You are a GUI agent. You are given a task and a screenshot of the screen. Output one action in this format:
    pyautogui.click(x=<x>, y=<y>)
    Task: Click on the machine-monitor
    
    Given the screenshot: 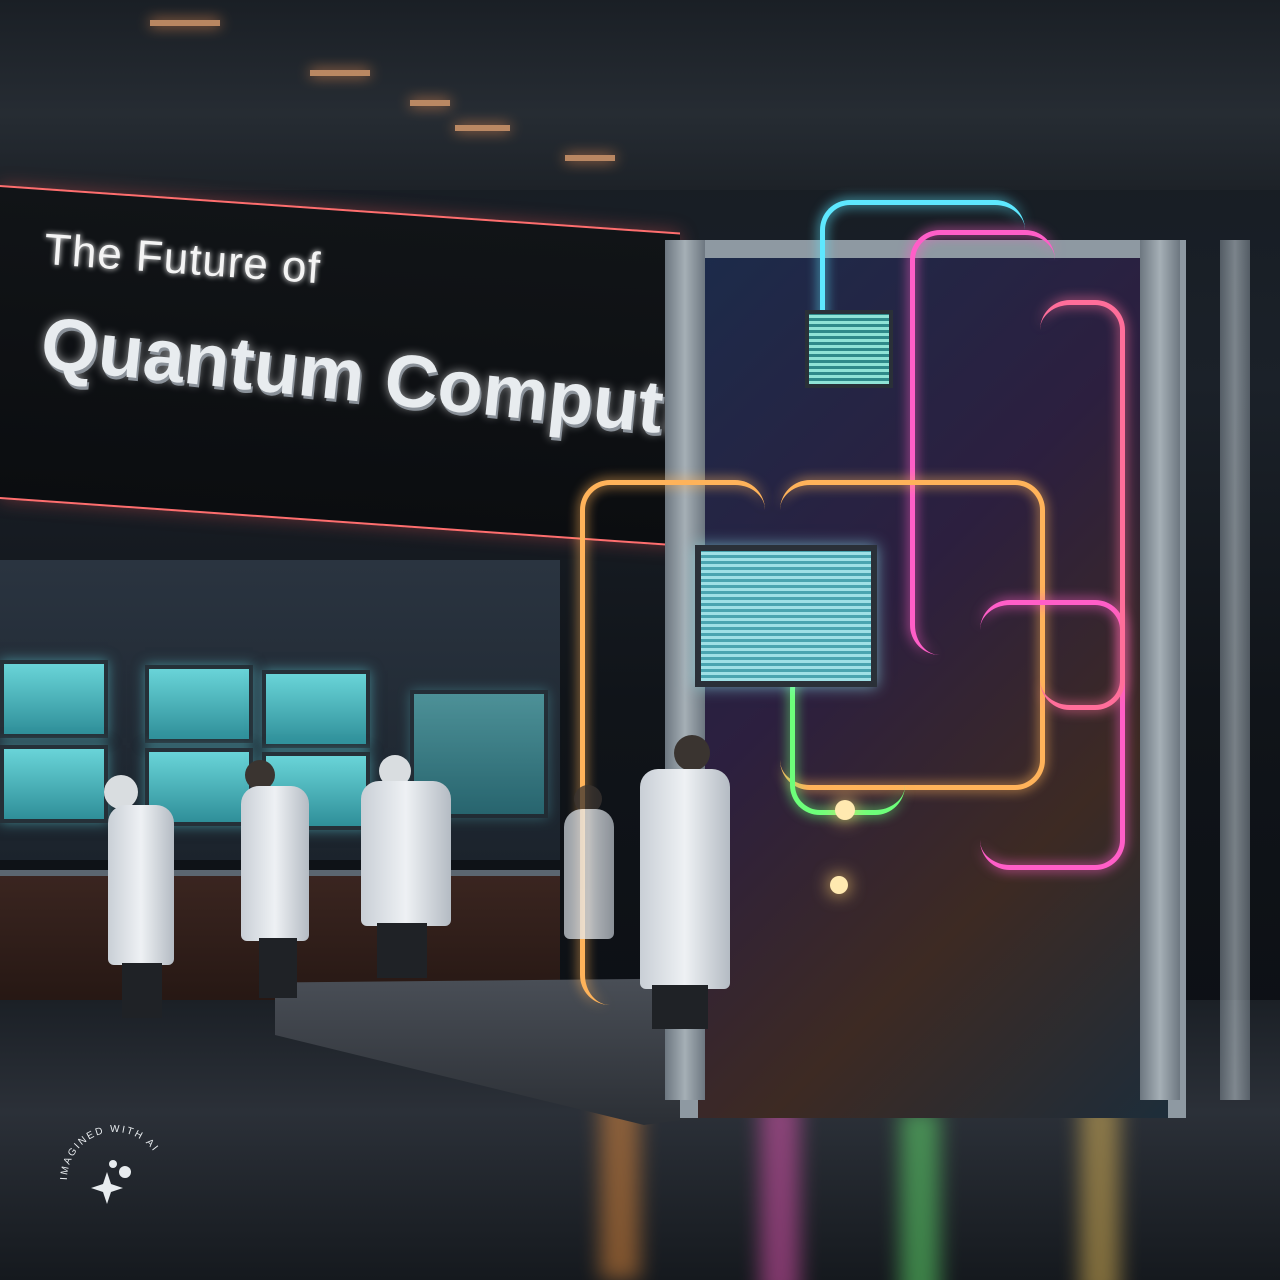 What is the action you would take?
    pyautogui.click(x=786, y=616)
    